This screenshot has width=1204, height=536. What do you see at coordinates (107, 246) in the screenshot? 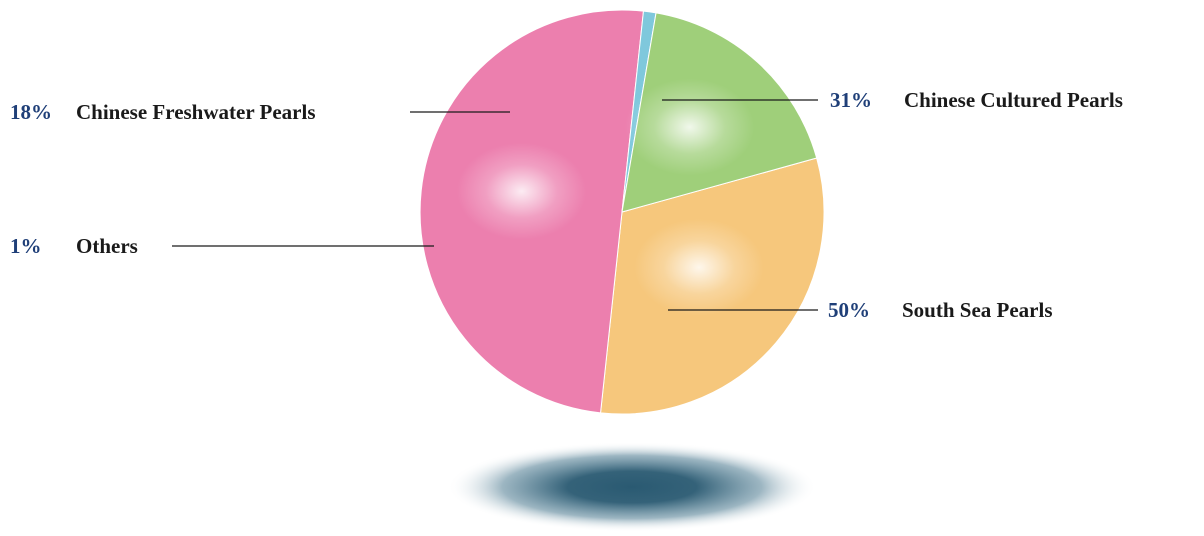
I see `slice-name-label: Others` at bounding box center [107, 246].